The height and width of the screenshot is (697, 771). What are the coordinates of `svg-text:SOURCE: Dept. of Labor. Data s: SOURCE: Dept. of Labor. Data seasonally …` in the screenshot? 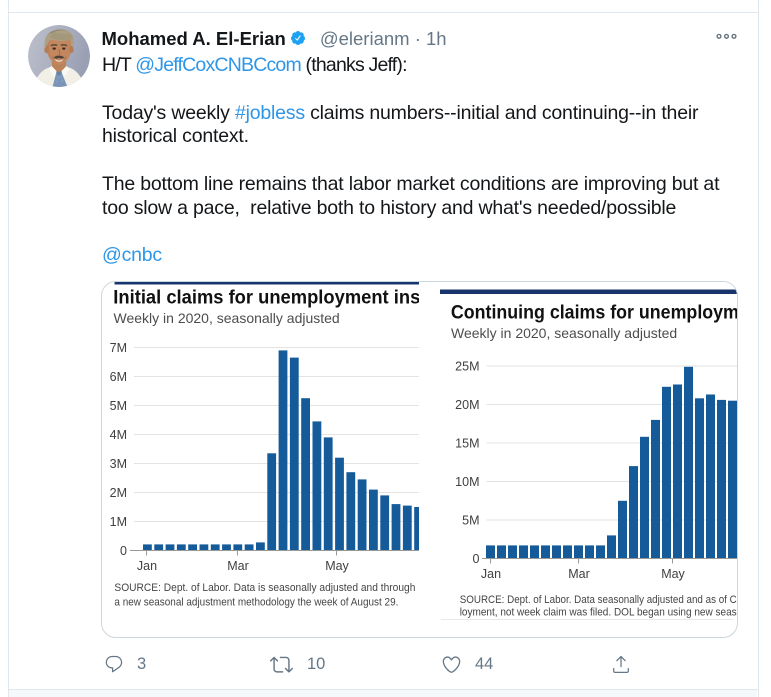 It's located at (598, 600).